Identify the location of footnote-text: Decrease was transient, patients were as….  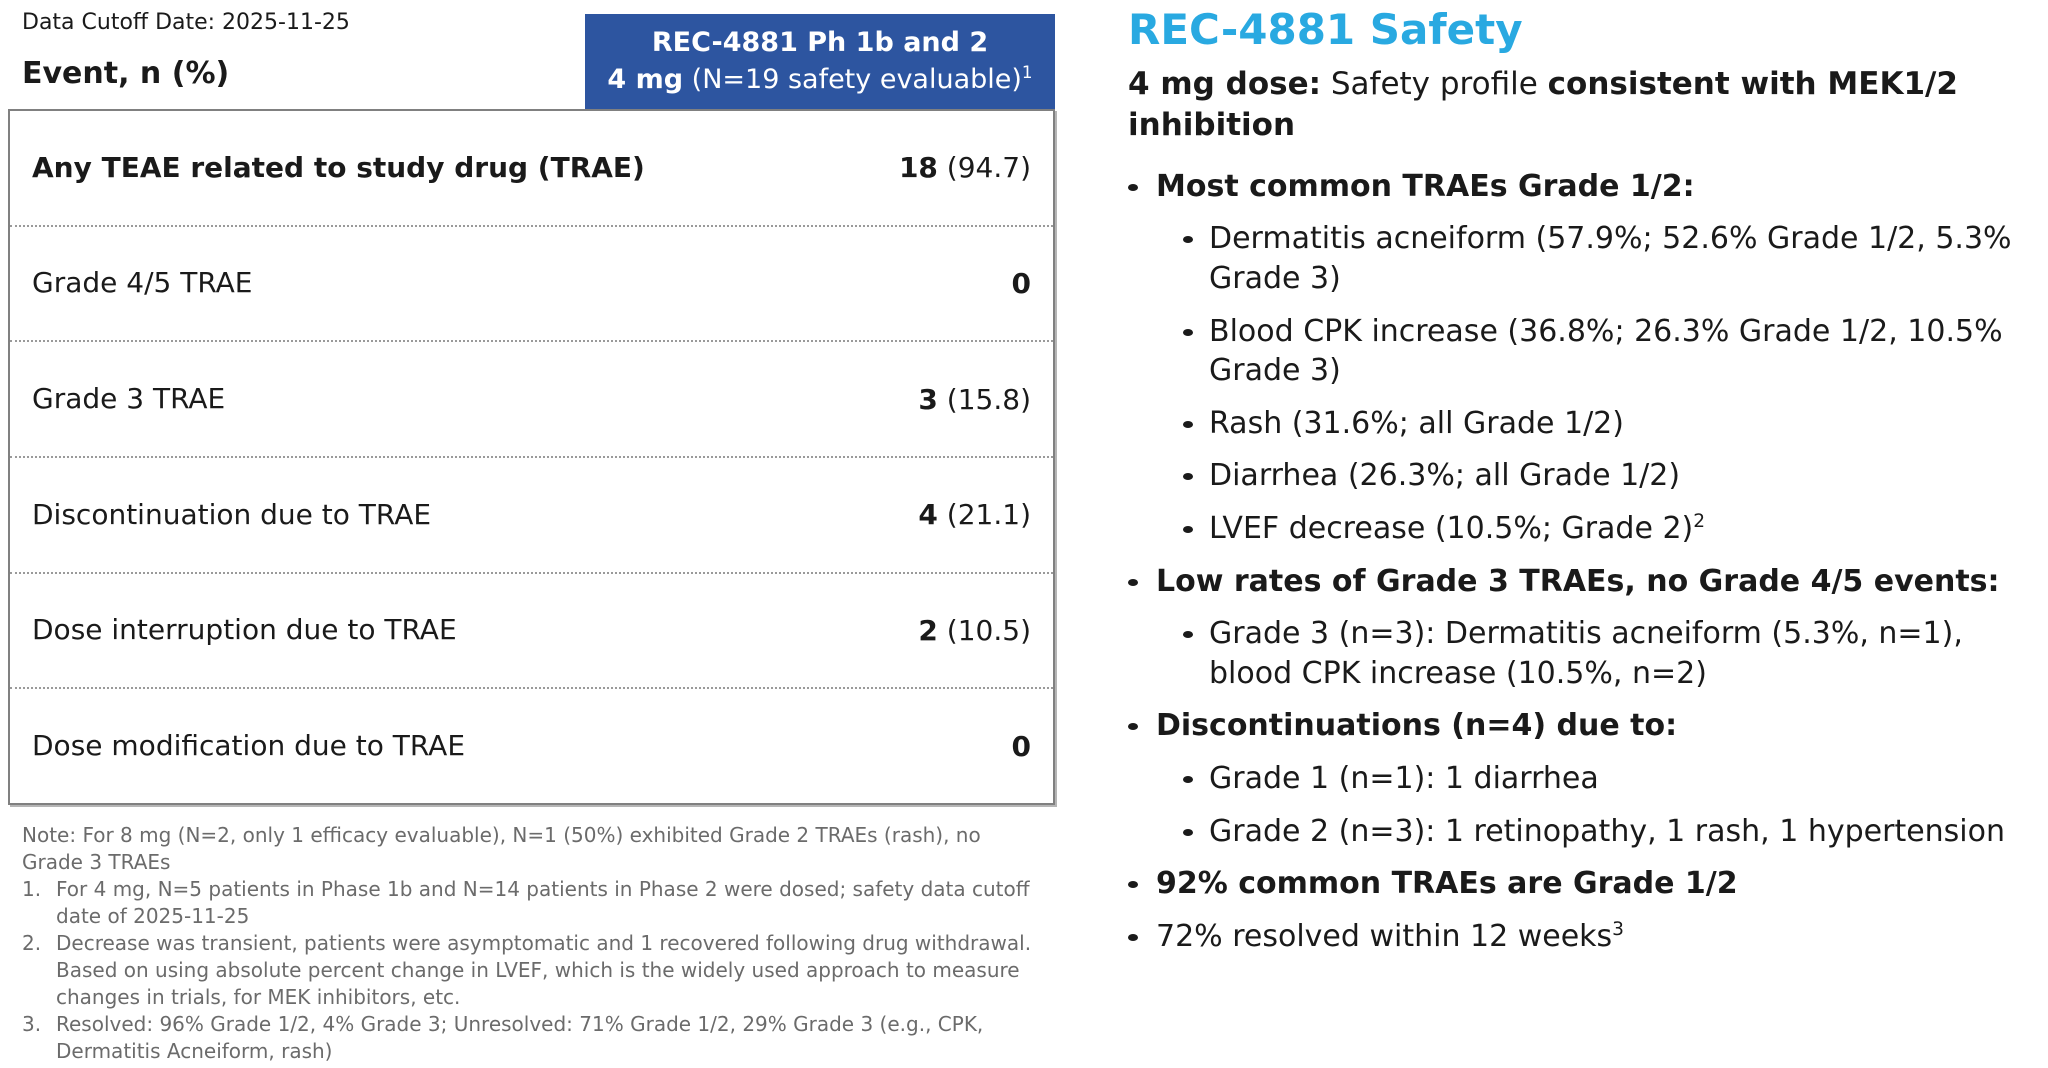
(544, 970).